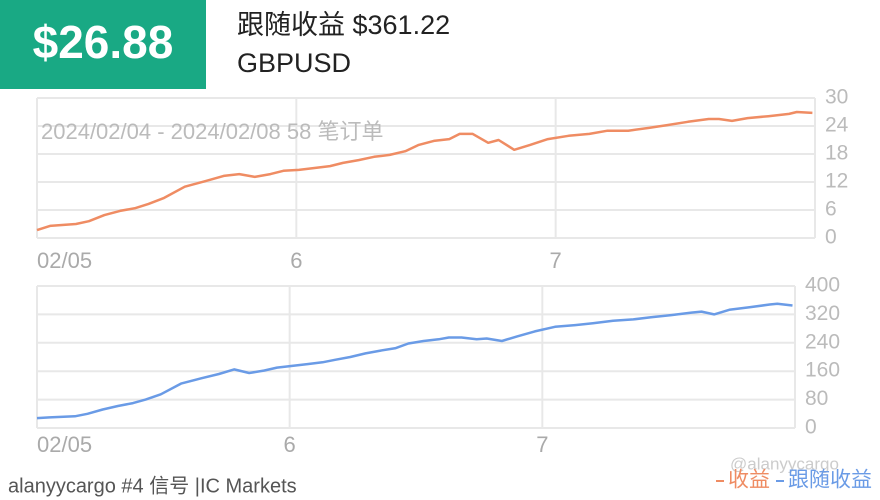 The height and width of the screenshot is (500, 880). What do you see at coordinates (836, 97) in the screenshot?
I see `y-tick-label: 30` at bounding box center [836, 97].